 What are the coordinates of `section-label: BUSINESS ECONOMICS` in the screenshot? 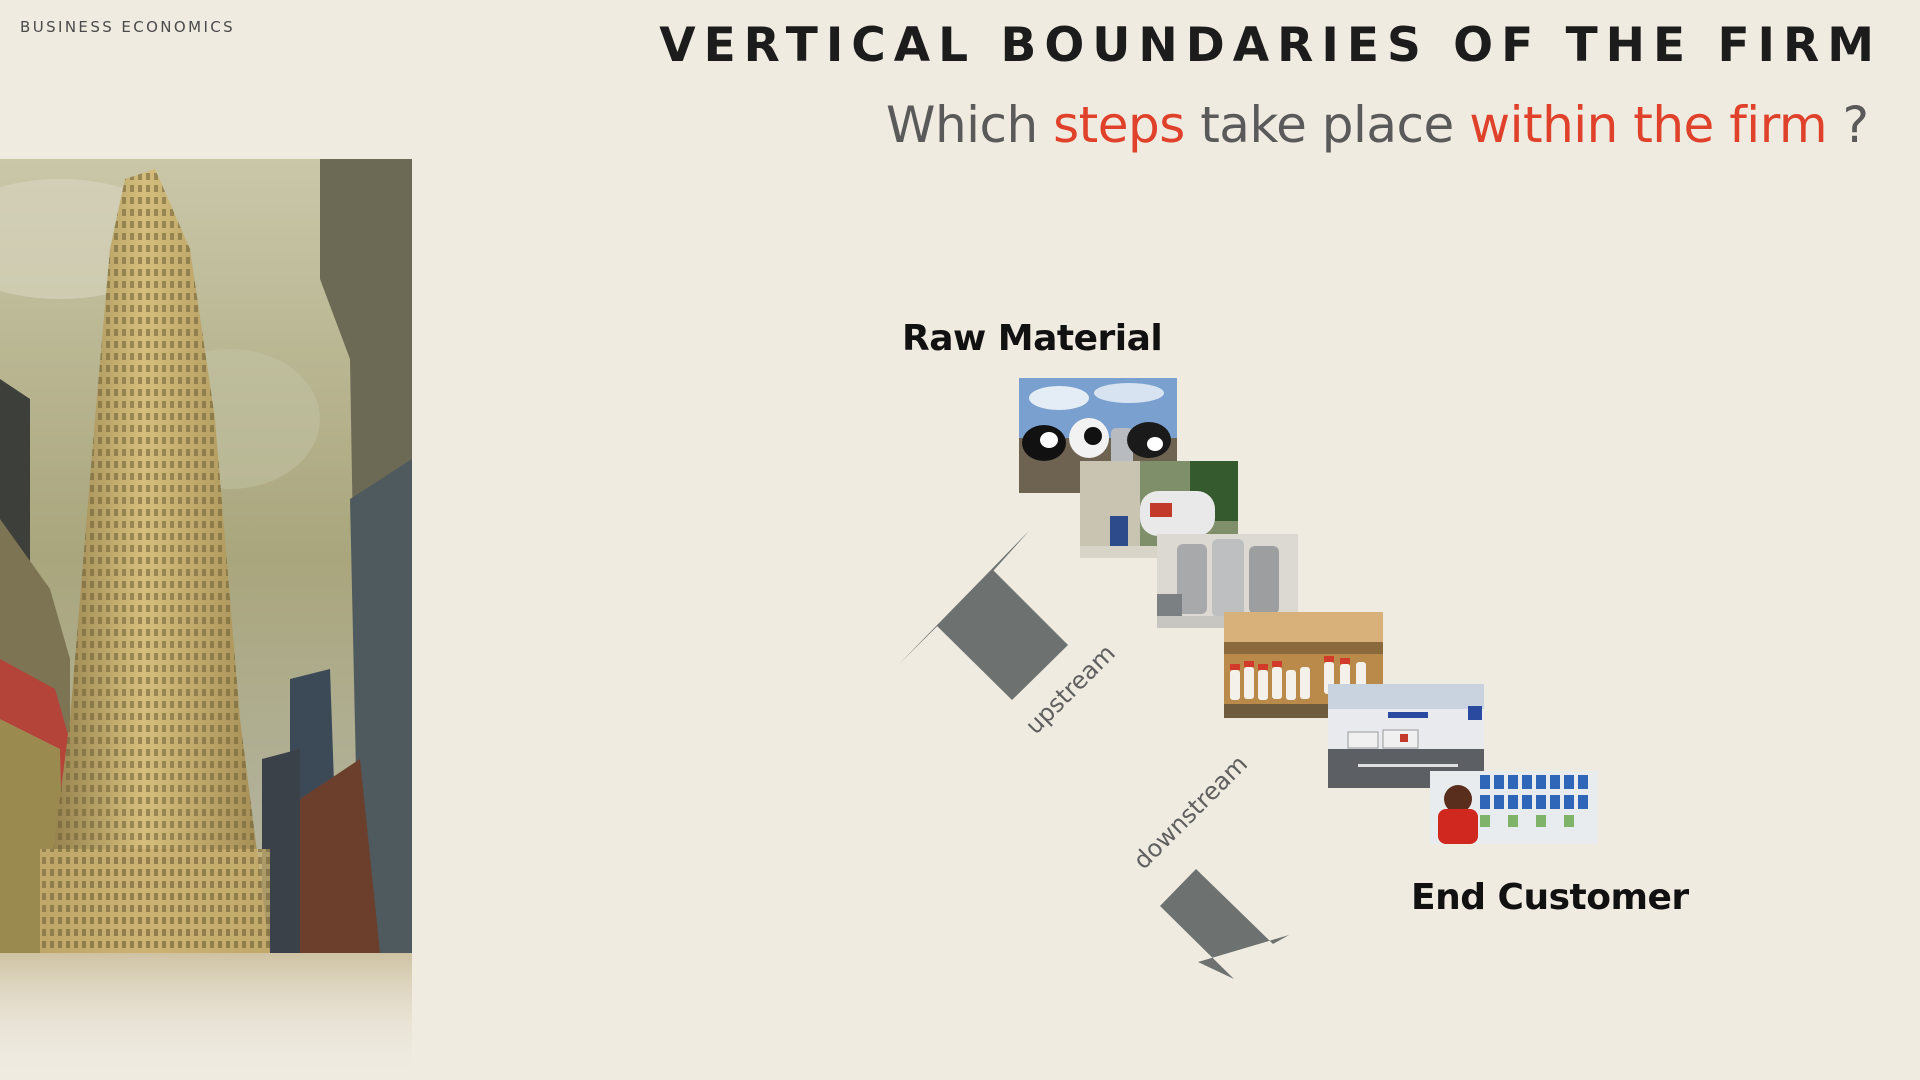 It's located at (128, 27).